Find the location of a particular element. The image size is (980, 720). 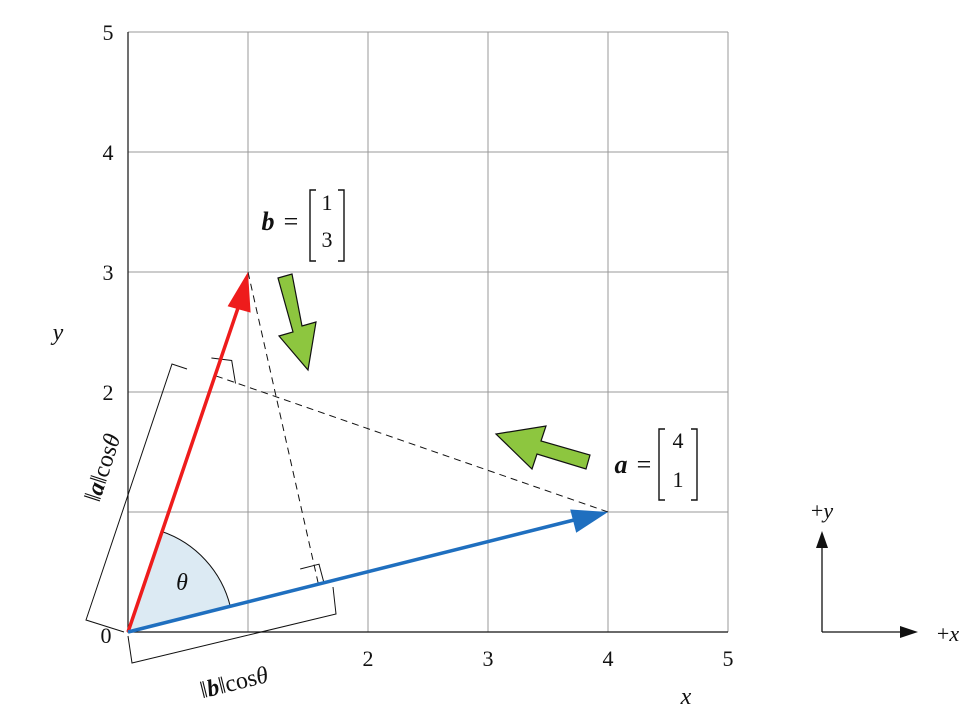

vector-b-name: b is located at coordinates (268, 221).